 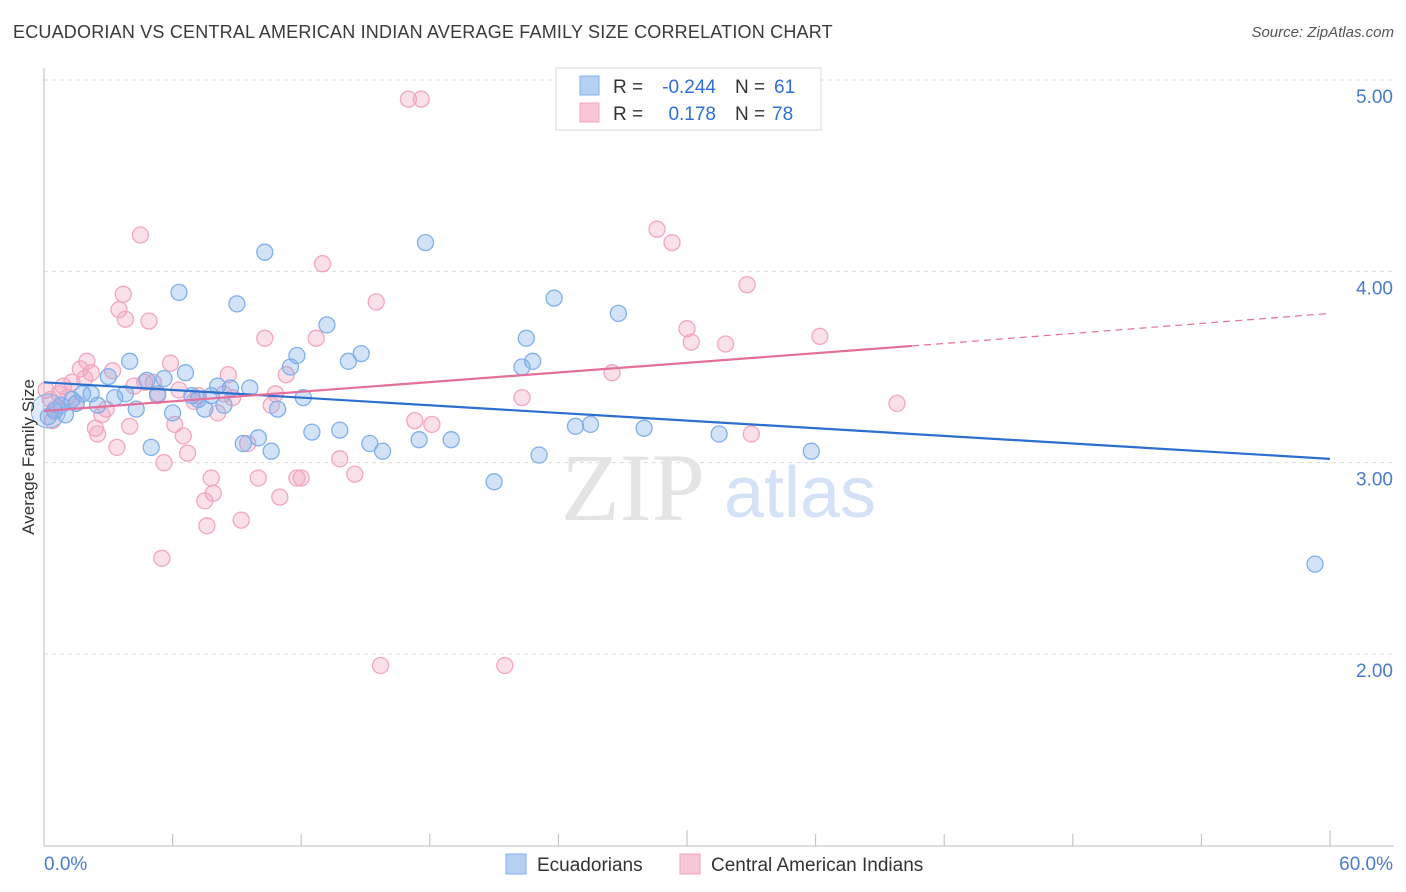 I want to click on legend-top-n-value-1: 61, so click(x=784, y=87).